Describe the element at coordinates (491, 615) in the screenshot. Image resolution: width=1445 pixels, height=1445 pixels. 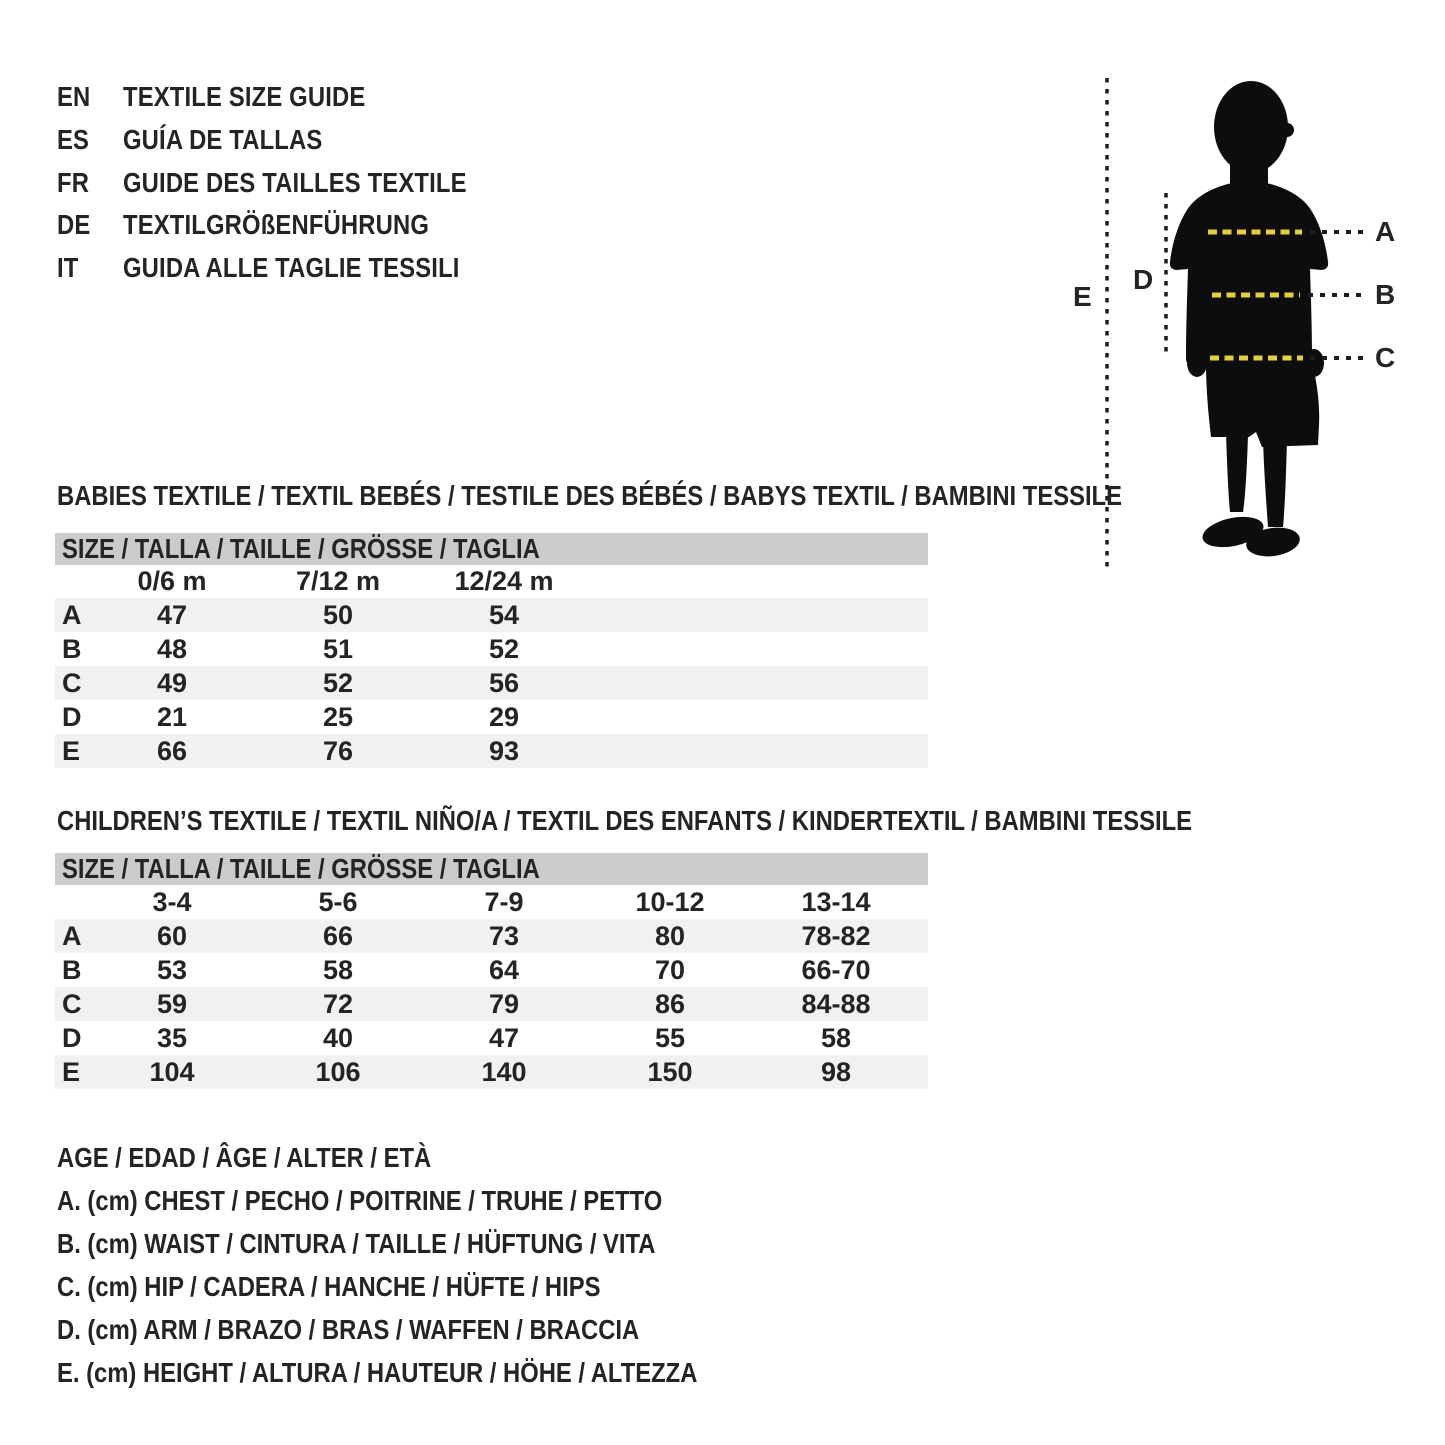
I see `table-row: A 47 50 54` at that location.